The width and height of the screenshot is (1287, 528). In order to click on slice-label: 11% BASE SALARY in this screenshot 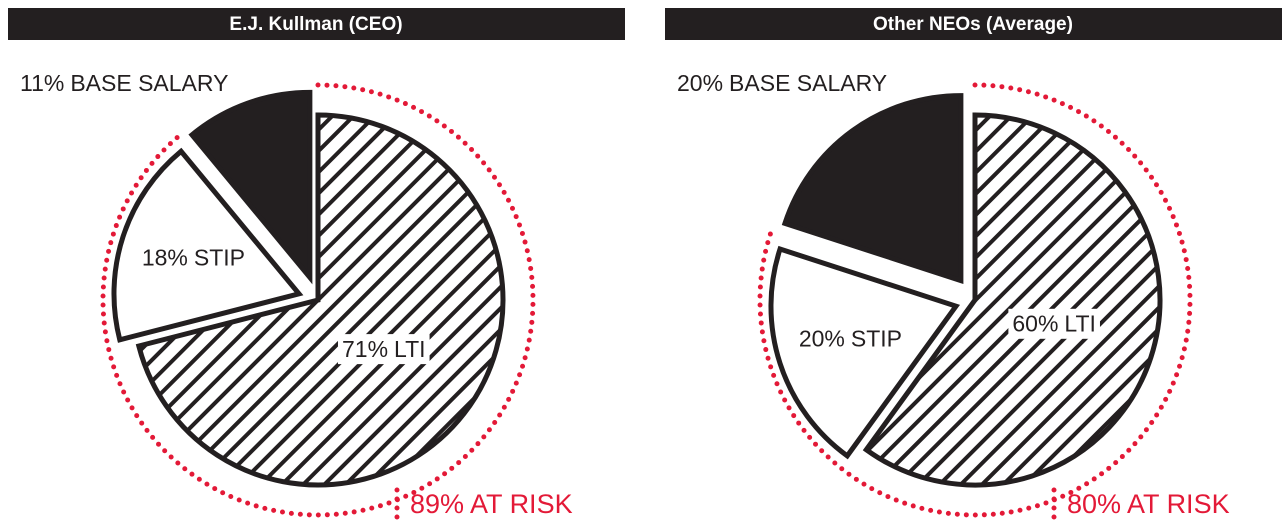, I will do `click(124, 83)`.